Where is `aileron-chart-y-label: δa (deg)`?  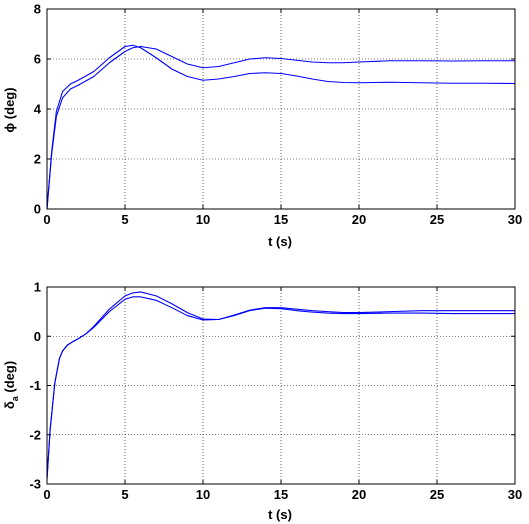 aileron-chart-y-label: δa (deg) is located at coordinates (11, 385).